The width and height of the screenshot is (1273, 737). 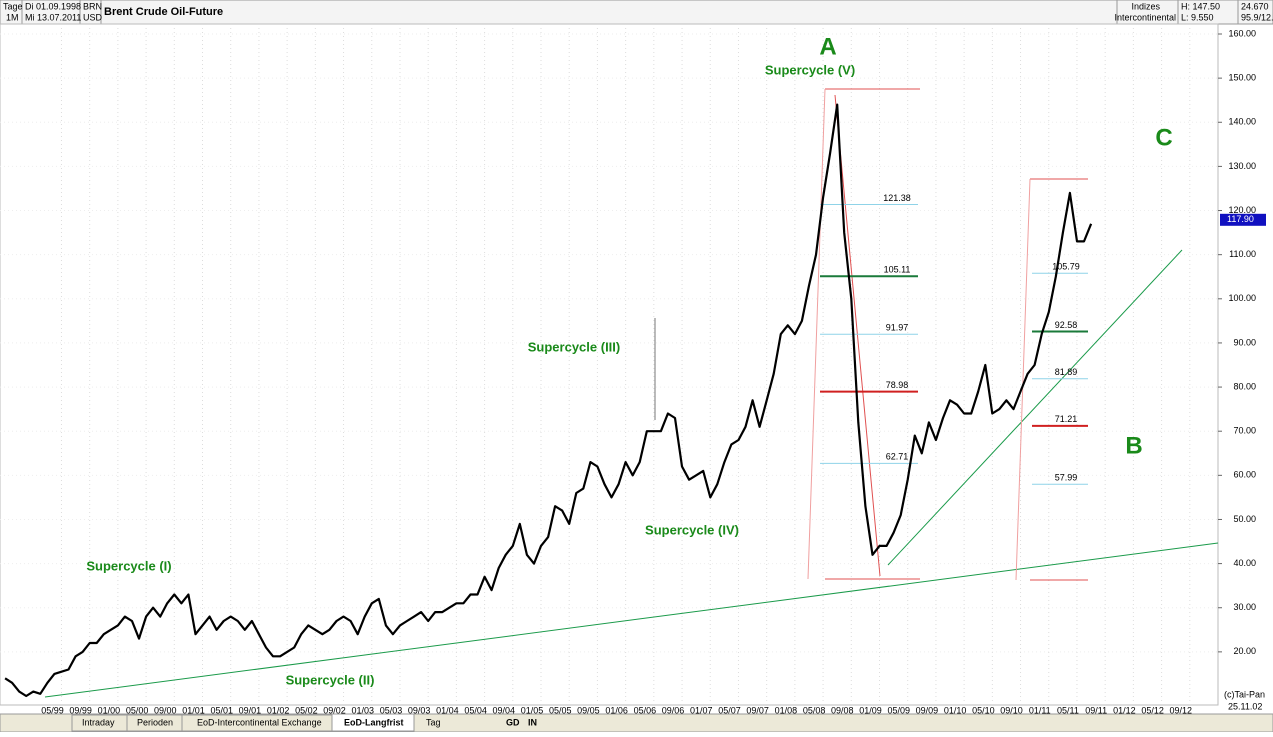 What do you see at coordinates (927, 710) in the screenshot?
I see `x-tick-label: 09/09` at bounding box center [927, 710].